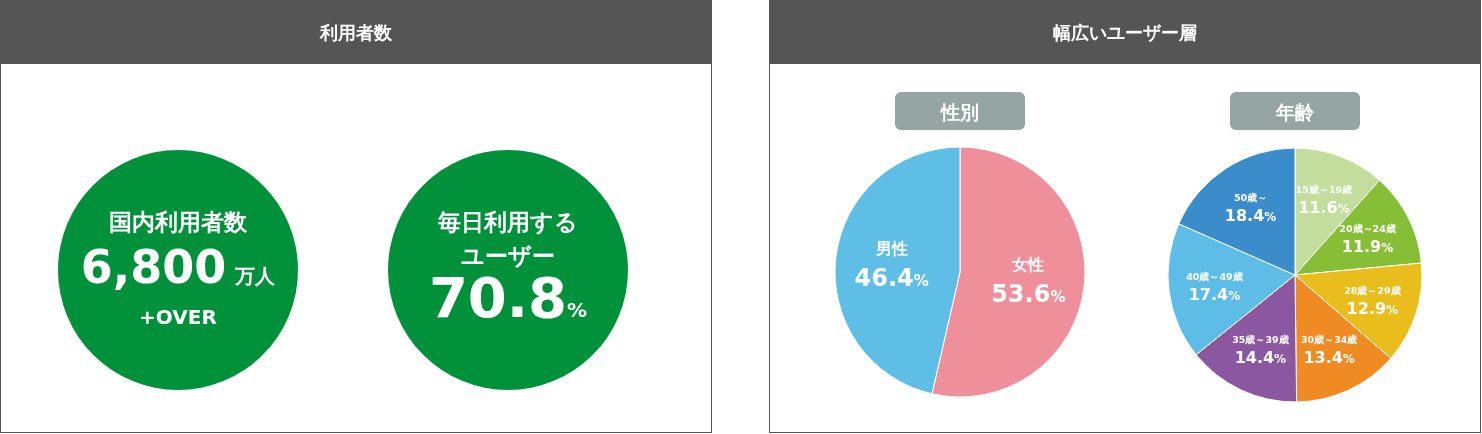 This screenshot has height=434, width=1482. What do you see at coordinates (1295, 112) in the screenshot?
I see `chart-subtitle: 年齢` at bounding box center [1295, 112].